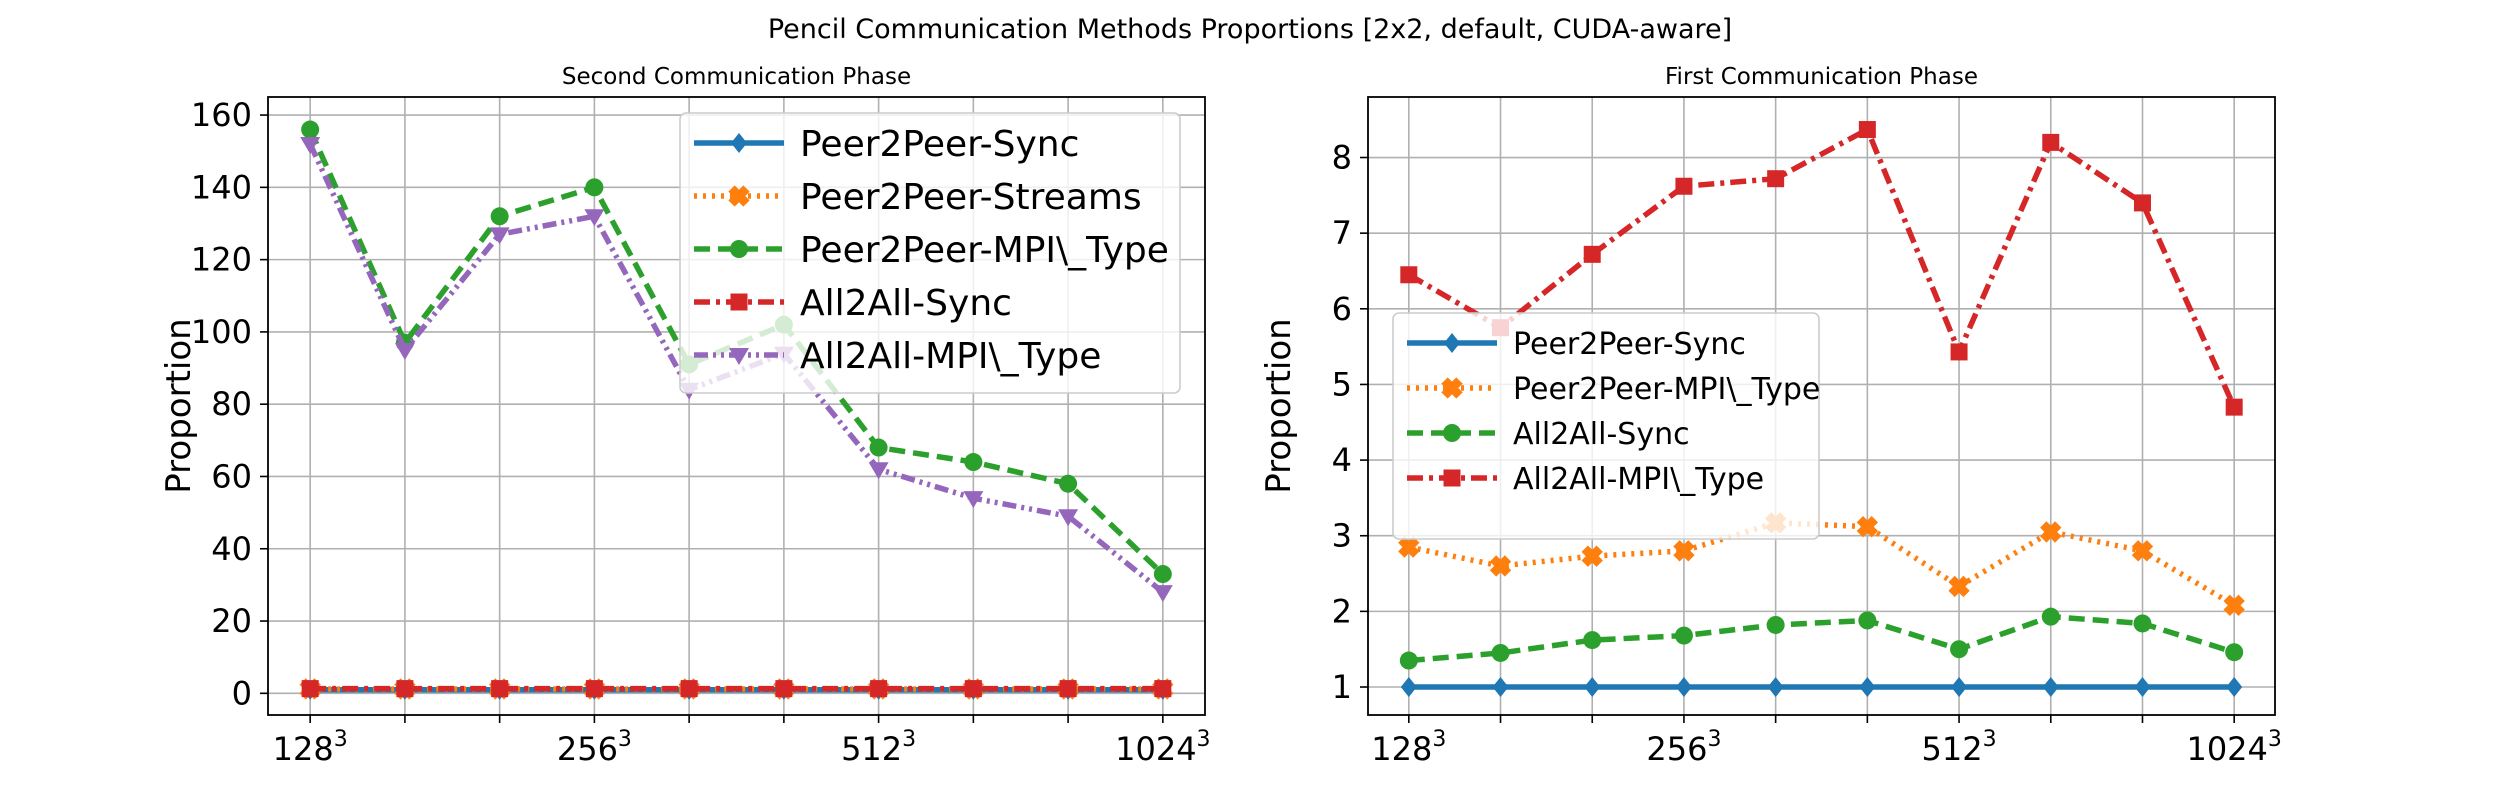 Image resolution: width=2500 pixels, height=800 pixels. I want to click on y-tick-label: 7, so click(1342, 233).